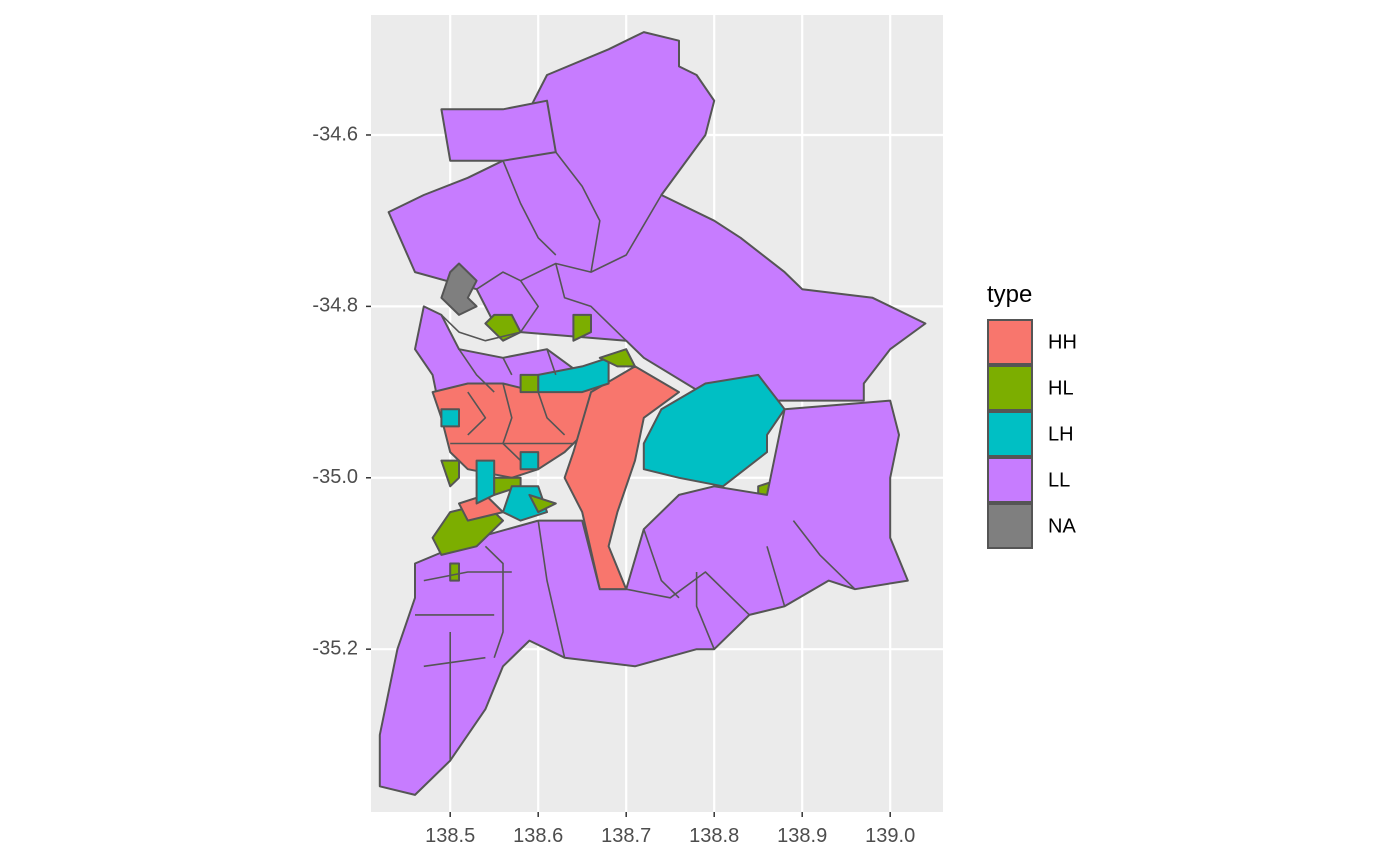 The width and height of the screenshot is (1400, 865). I want to click on y-axis: -34.6 -34.8 -35.0 -35.2, so click(341, 391).